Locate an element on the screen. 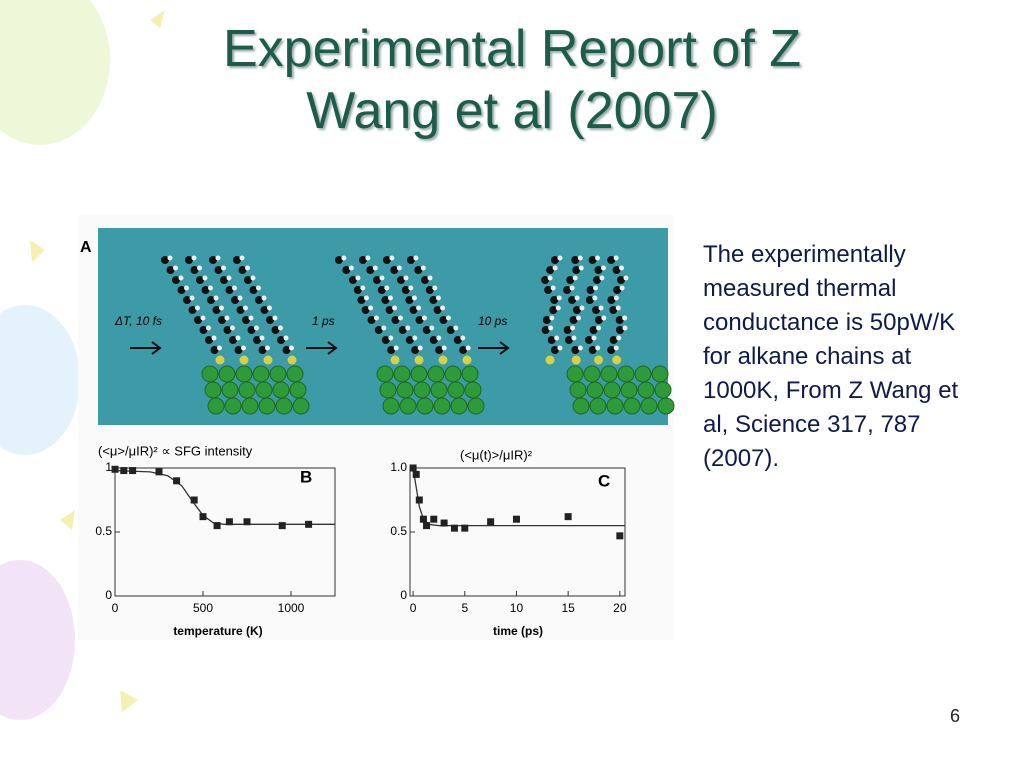 The width and height of the screenshot is (1024, 768). x-tick-label: 20 is located at coordinates (620, 608).